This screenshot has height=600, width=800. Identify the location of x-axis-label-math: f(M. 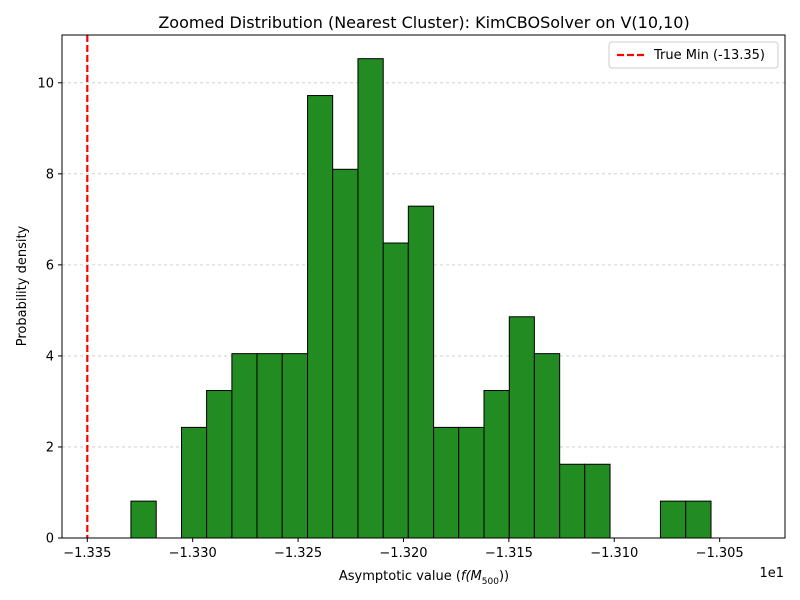
(471, 576).